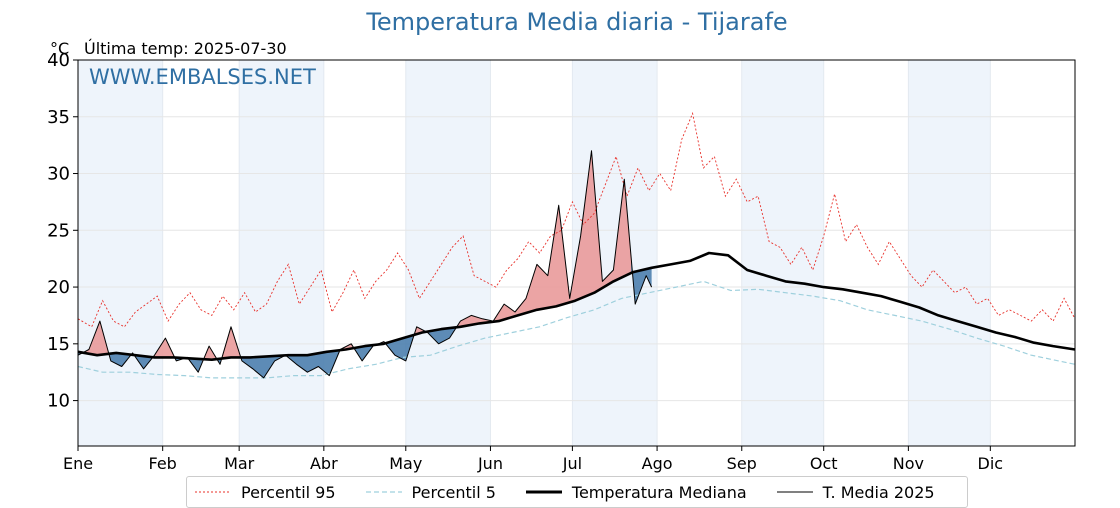  I want to click on x-tick-label-nov: Nov, so click(908, 463).